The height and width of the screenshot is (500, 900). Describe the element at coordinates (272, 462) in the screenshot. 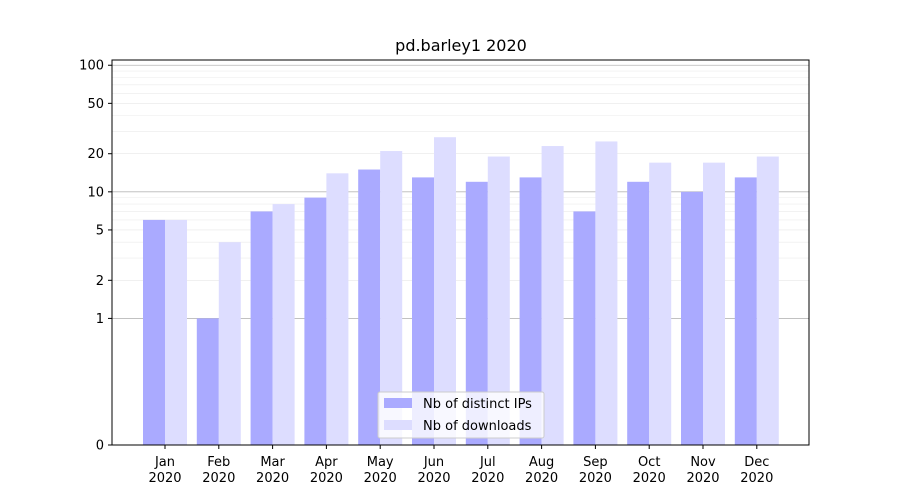

I see `x-tick-label-month: Mar` at that location.